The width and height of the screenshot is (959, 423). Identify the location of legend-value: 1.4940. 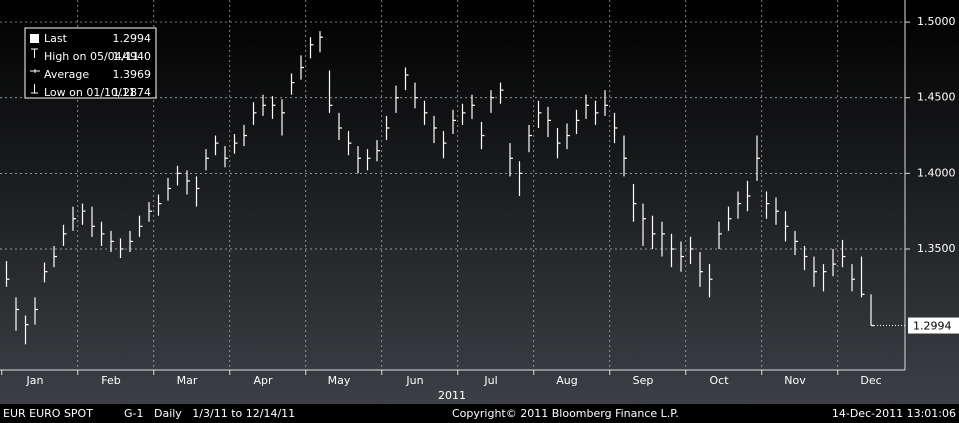
(132, 56).